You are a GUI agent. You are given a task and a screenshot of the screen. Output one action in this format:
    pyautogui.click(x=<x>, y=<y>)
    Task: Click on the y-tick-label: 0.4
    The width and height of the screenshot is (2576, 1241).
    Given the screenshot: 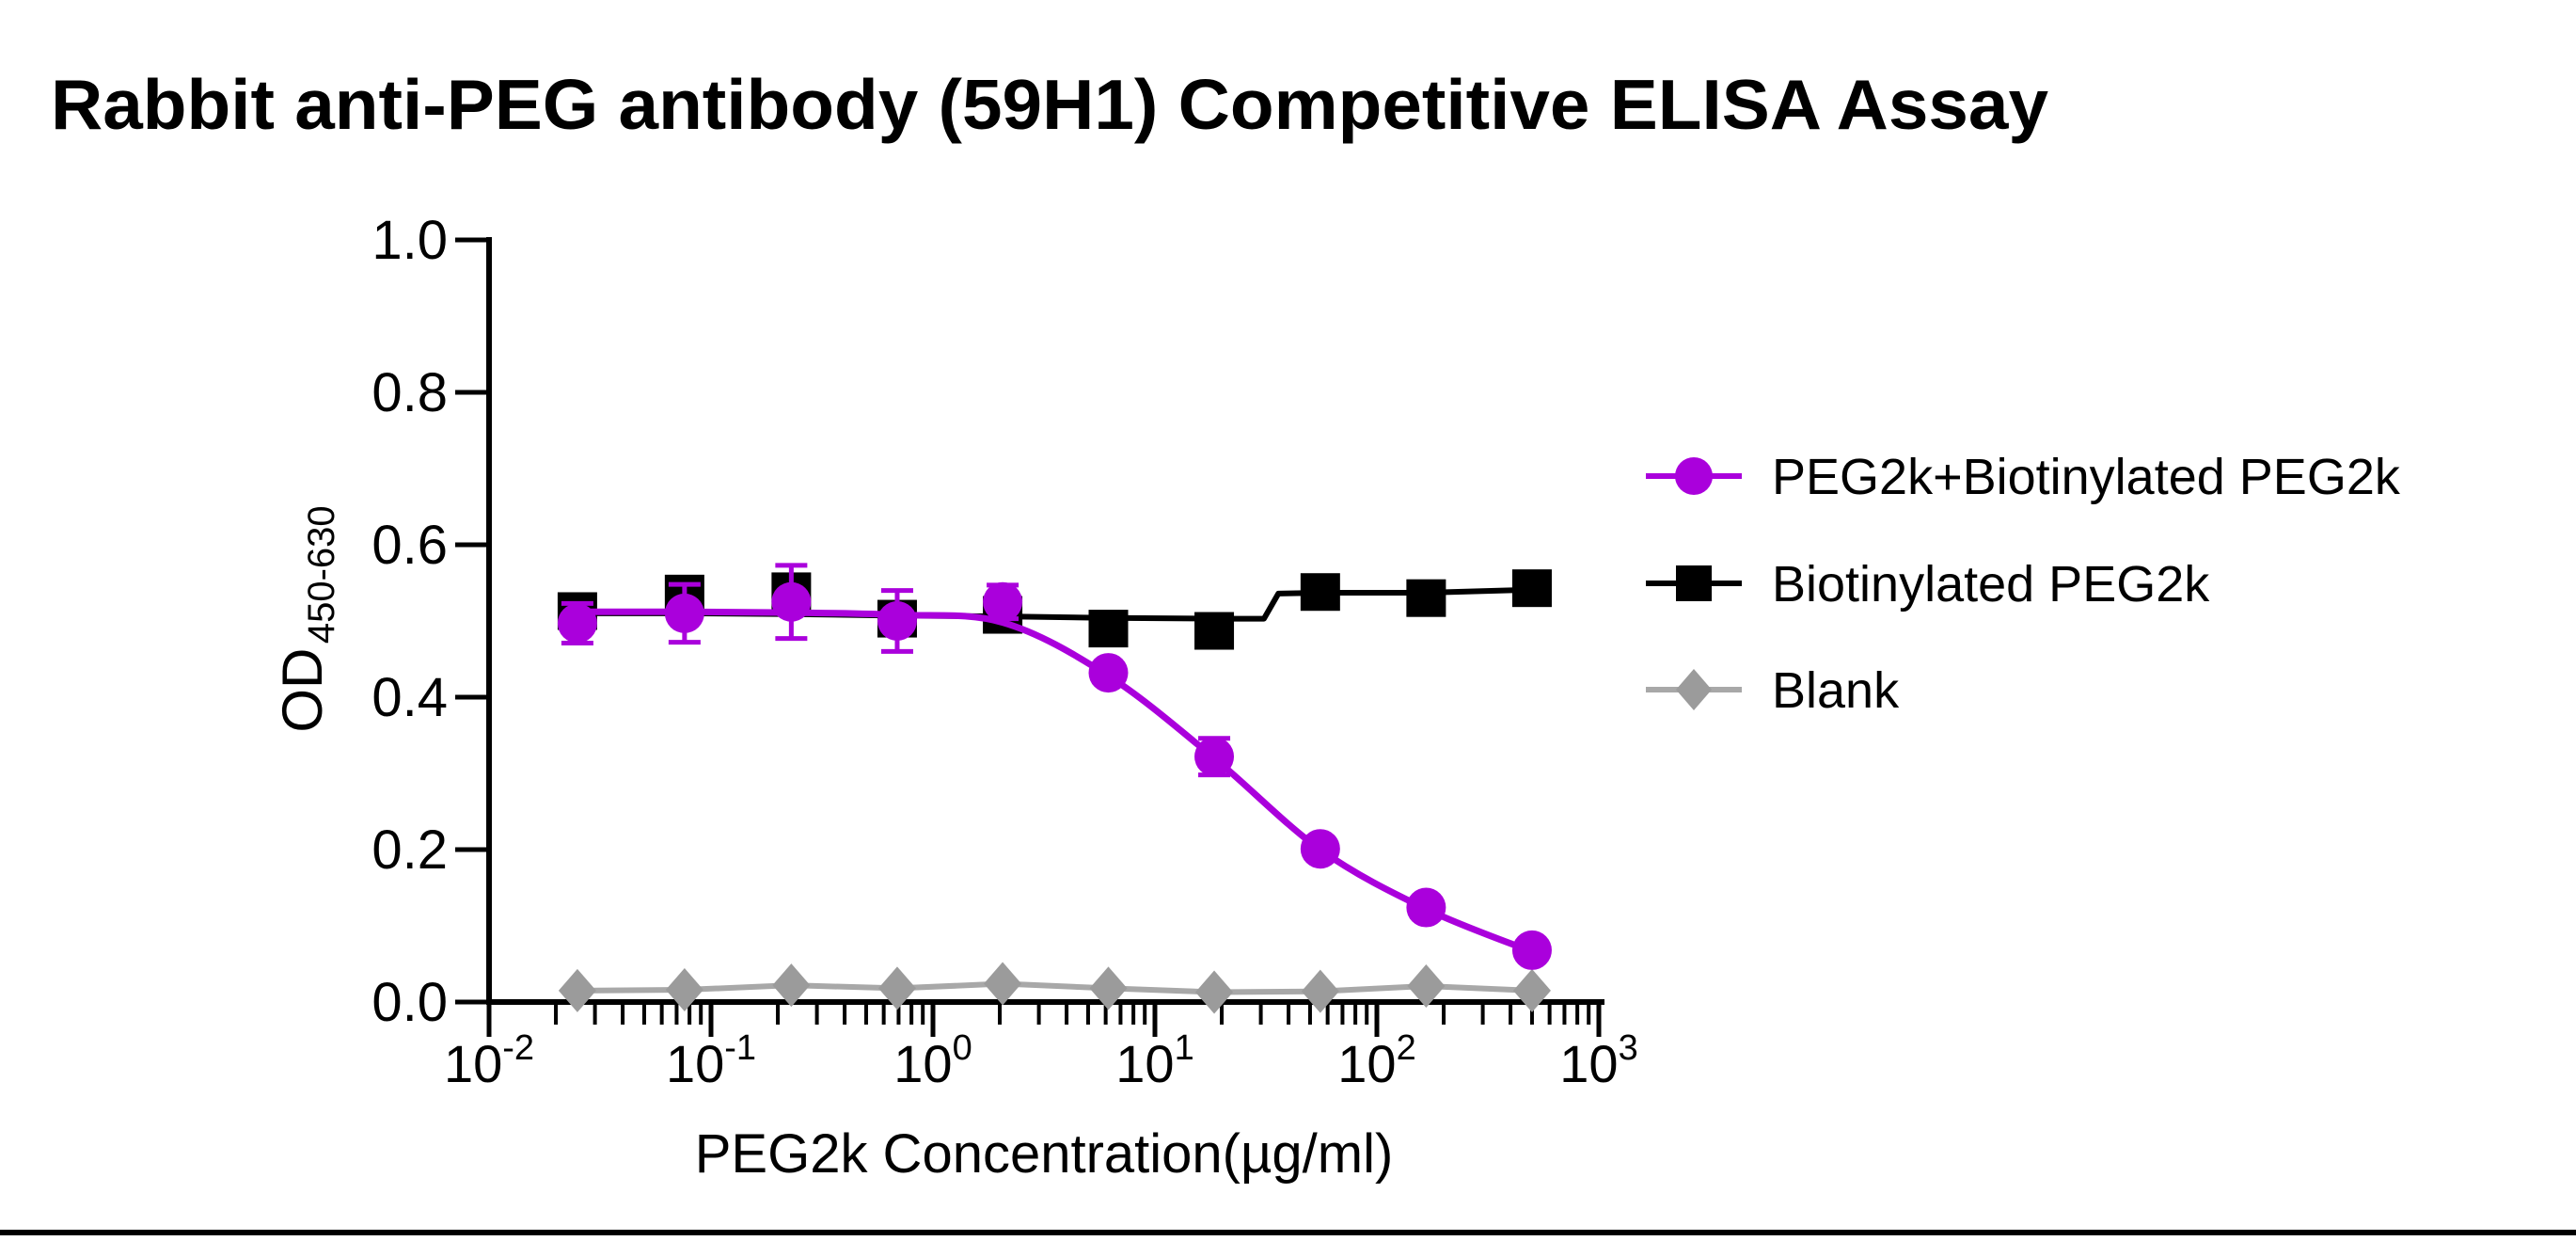 What is the action you would take?
    pyautogui.click(x=409, y=697)
    